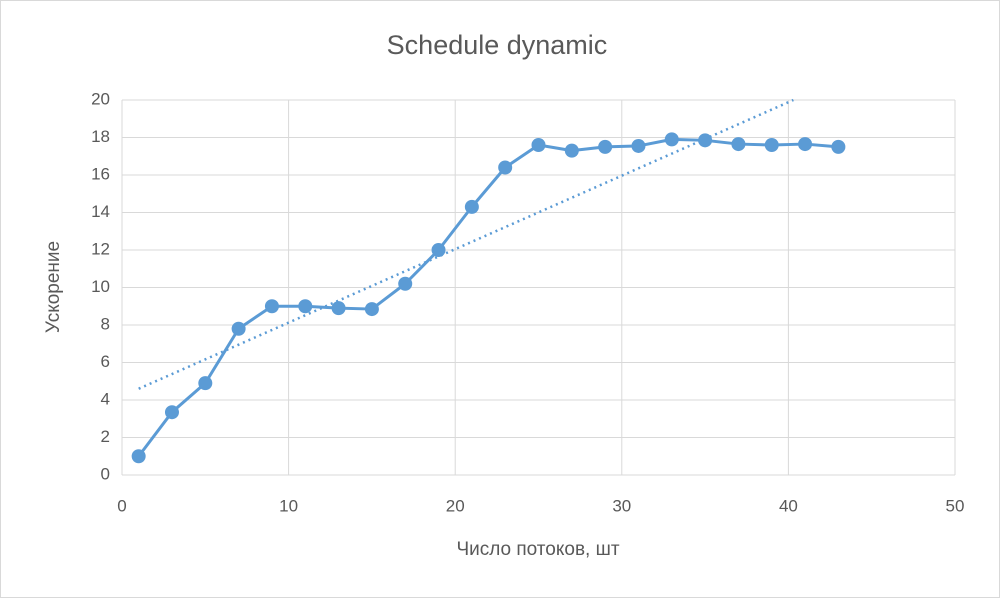 The height and width of the screenshot is (598, 1000). Describe the element at coordinates (100, 98) in the screenshot. I see `y-tick-label: 20` at that location.